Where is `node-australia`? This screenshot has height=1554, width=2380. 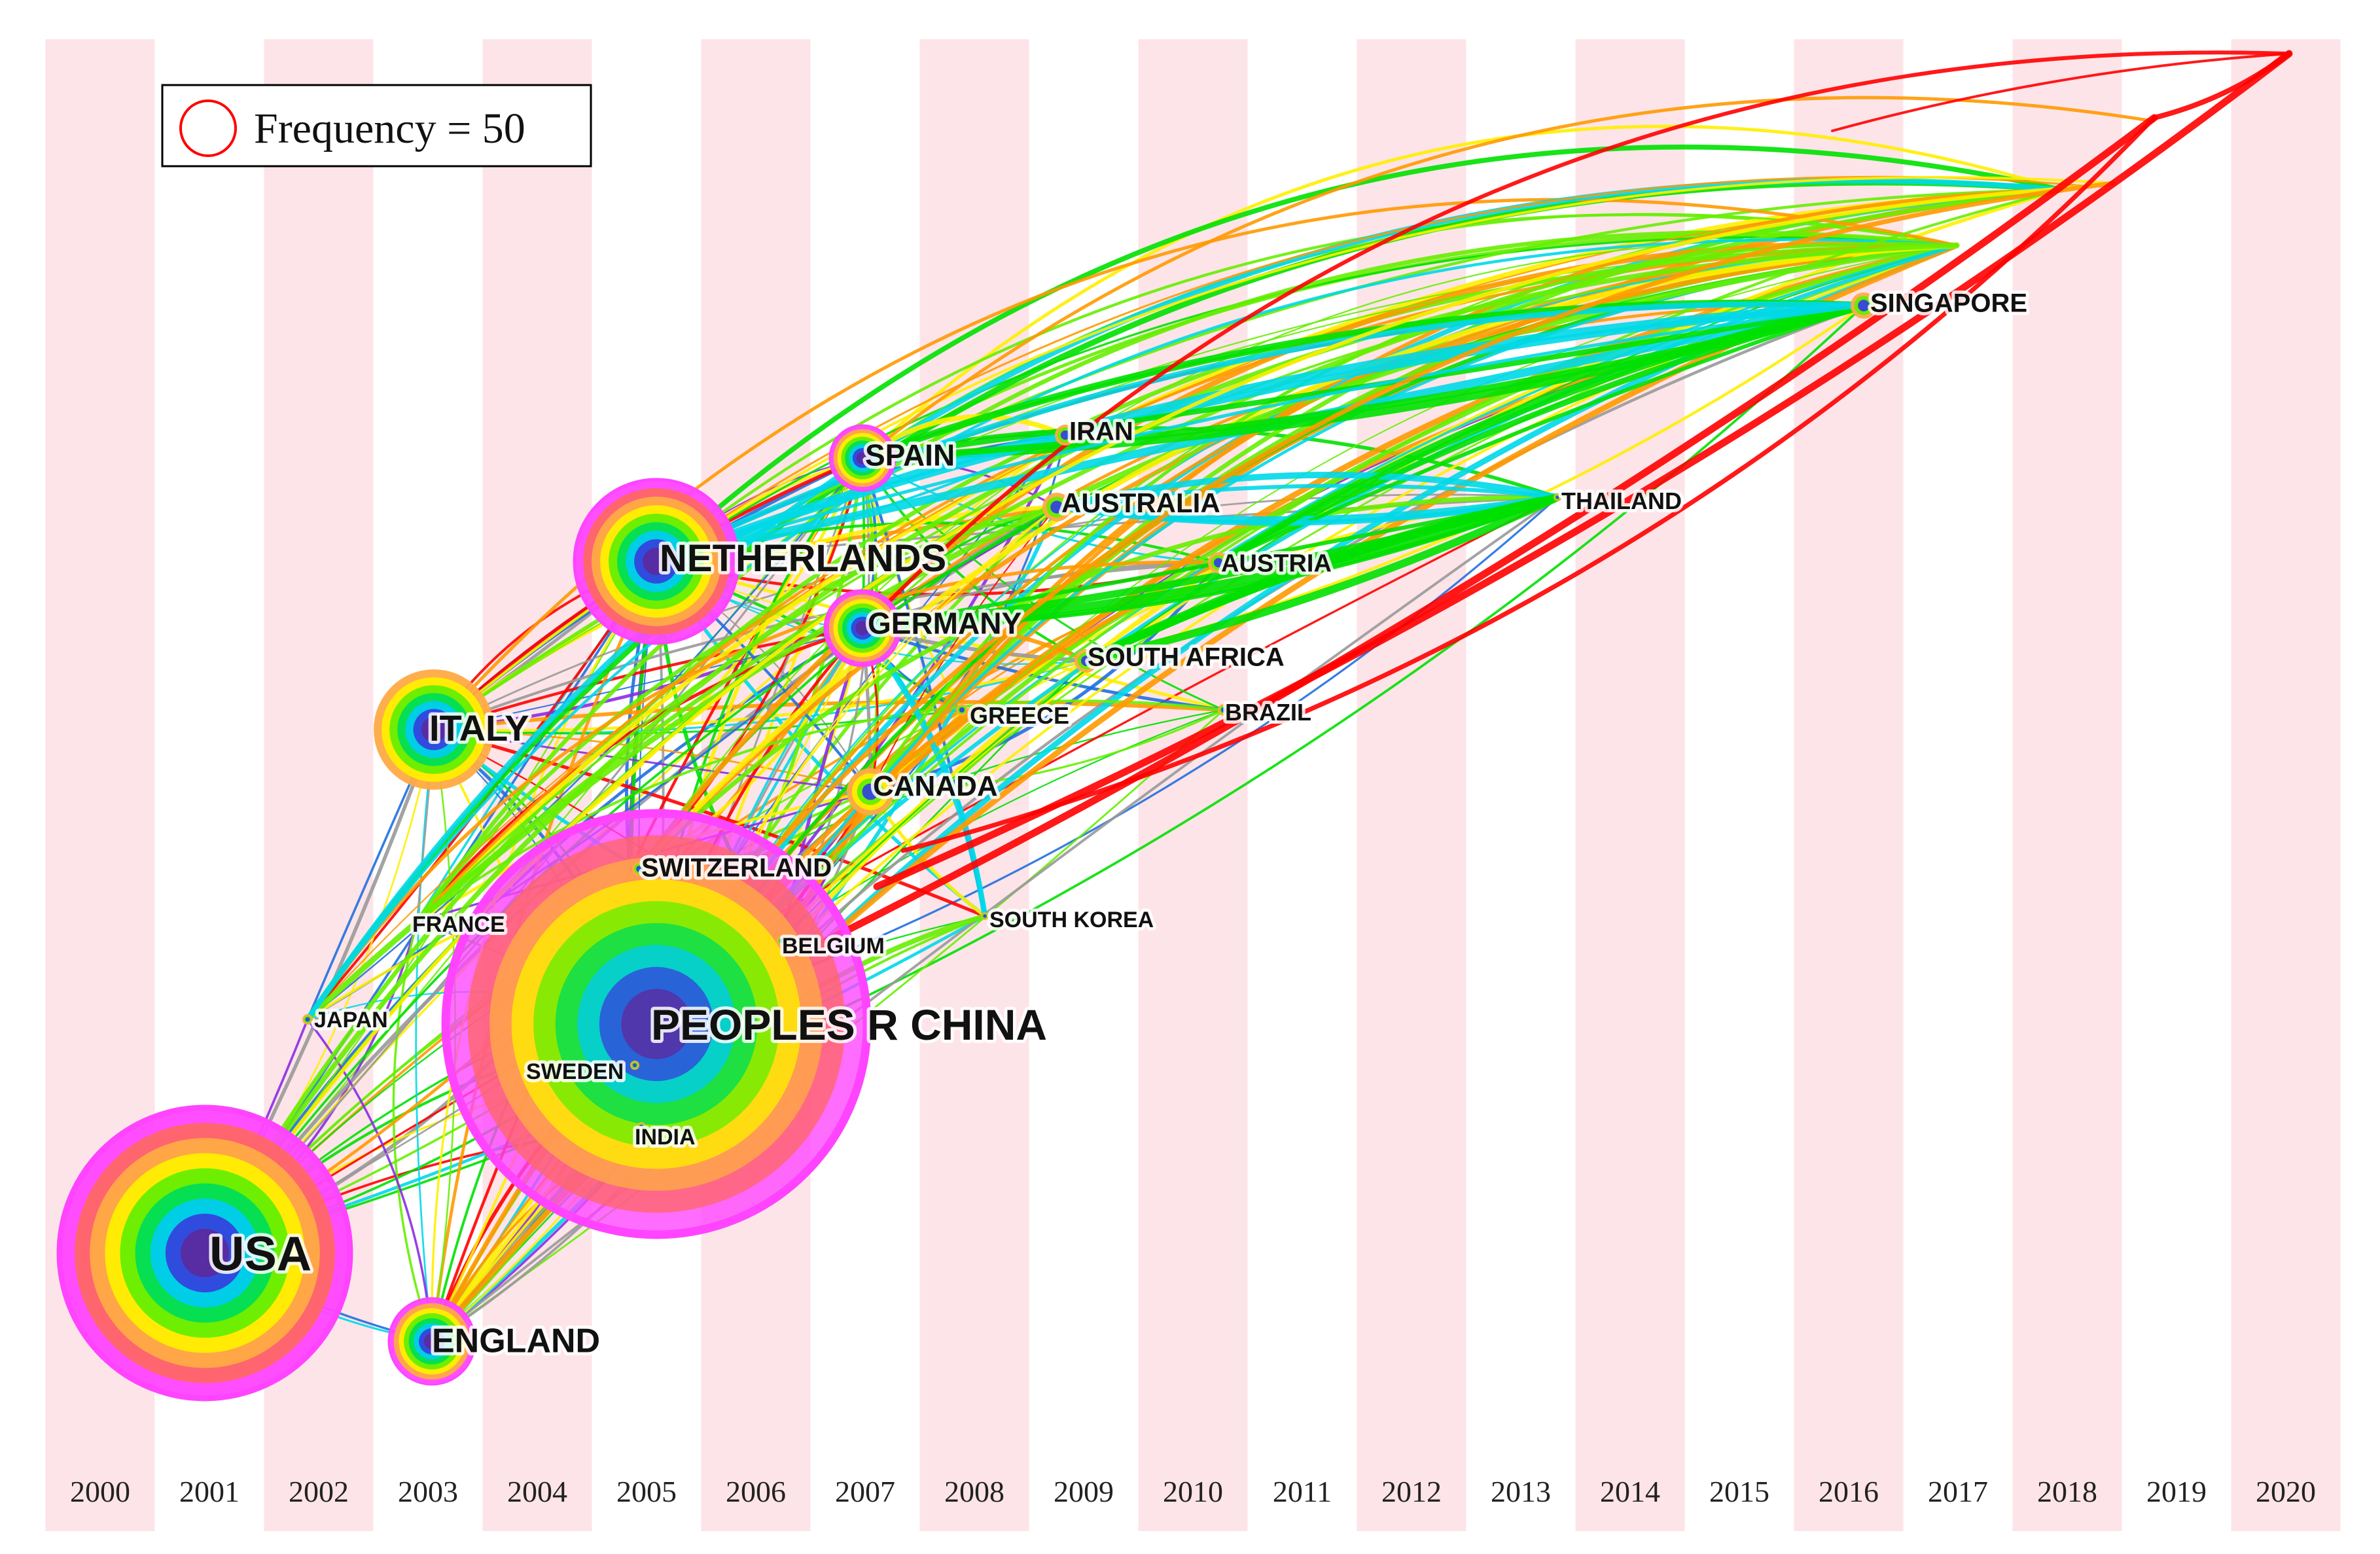 node-australia is located at coordinates (1056, 507).